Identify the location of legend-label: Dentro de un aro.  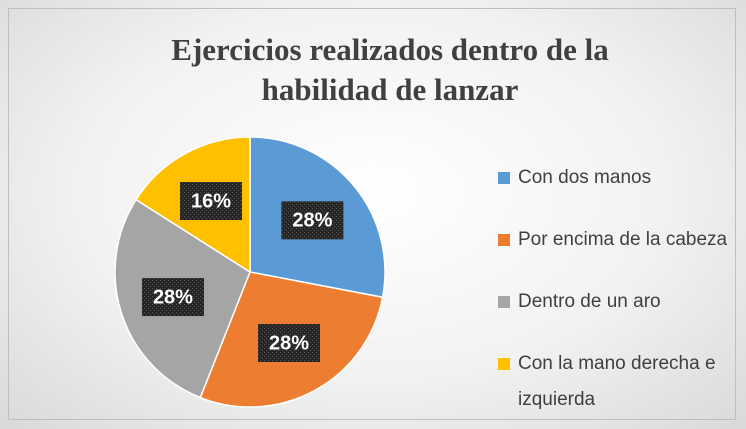
(589, 301).